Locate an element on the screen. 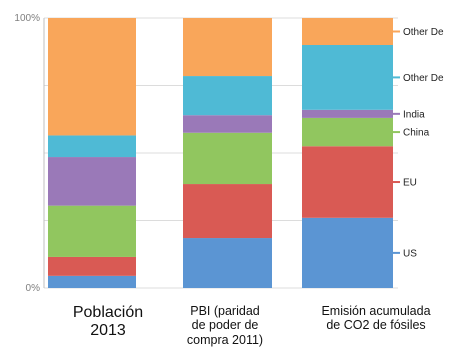 The image size is (456, 361). category-label-pbi: PBI (paridad de poder de compra 2011) is located at coordinates (225, 325).